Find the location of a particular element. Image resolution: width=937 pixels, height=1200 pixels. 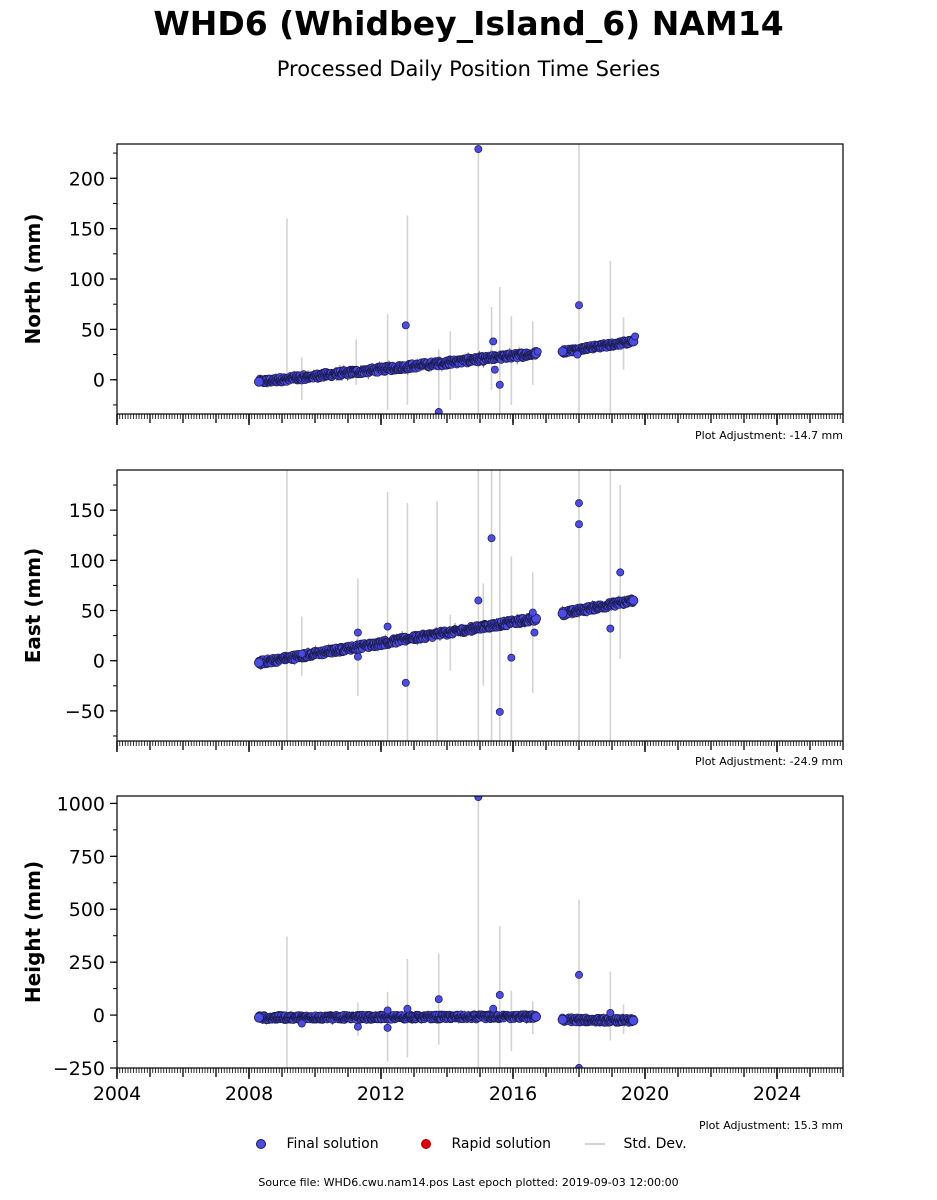

plot-area-north is located at coordinates (446, 279).